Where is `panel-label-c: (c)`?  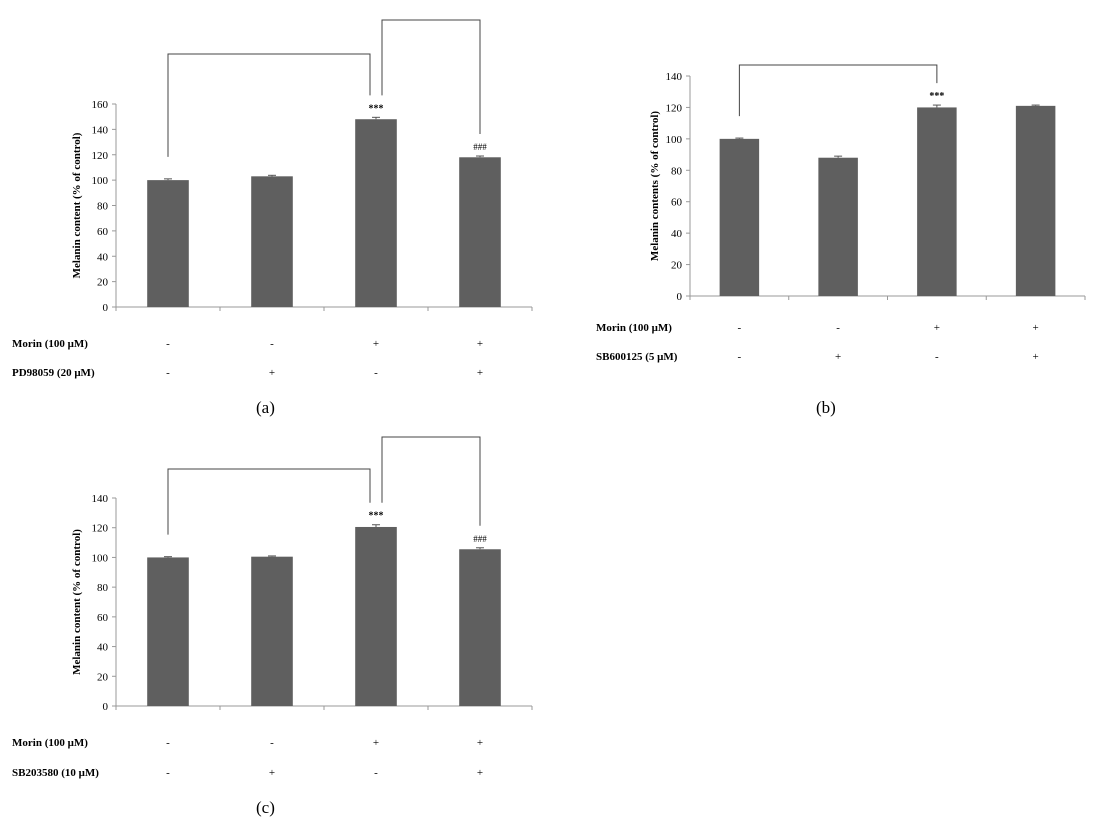 panel-label-c: (c) is located at coordinates (265, 807).